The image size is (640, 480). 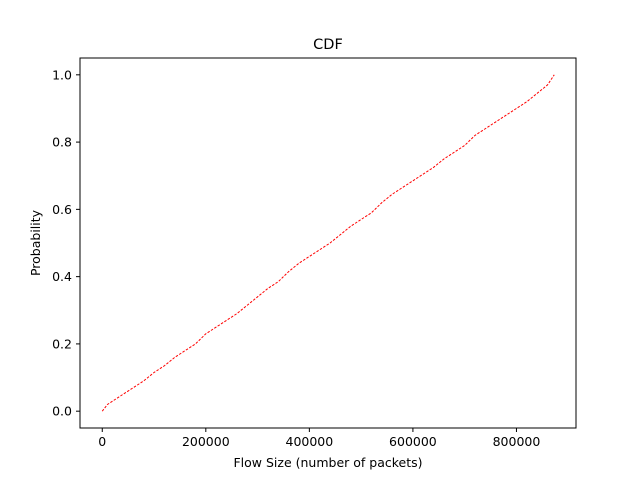 I want to click on x-tick-label: 200000, so click(x=206, y=441).